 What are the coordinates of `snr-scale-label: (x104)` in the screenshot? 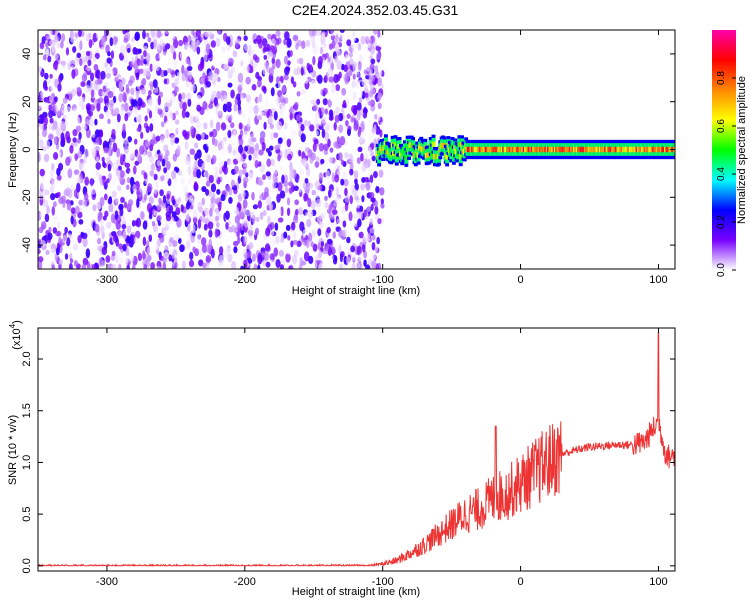 It's located at (15, 335).